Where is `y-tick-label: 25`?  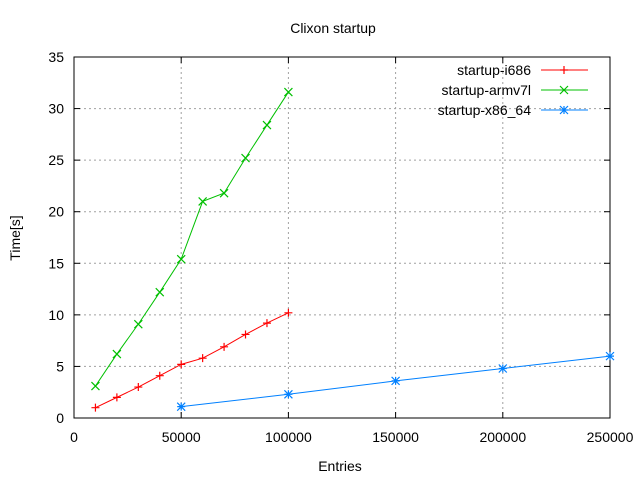 y-tick-label: 25 is located at coordinates (56, 160).